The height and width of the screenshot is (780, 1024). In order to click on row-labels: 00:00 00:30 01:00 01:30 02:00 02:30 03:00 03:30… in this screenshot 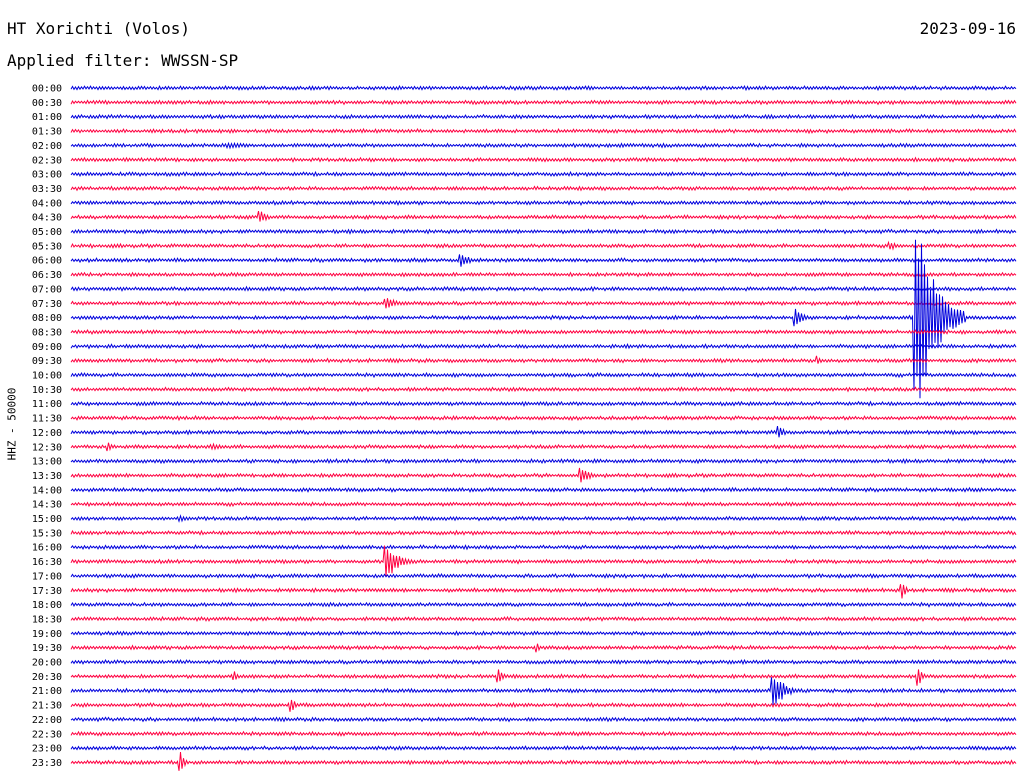, I will do `click(47, 426)`.